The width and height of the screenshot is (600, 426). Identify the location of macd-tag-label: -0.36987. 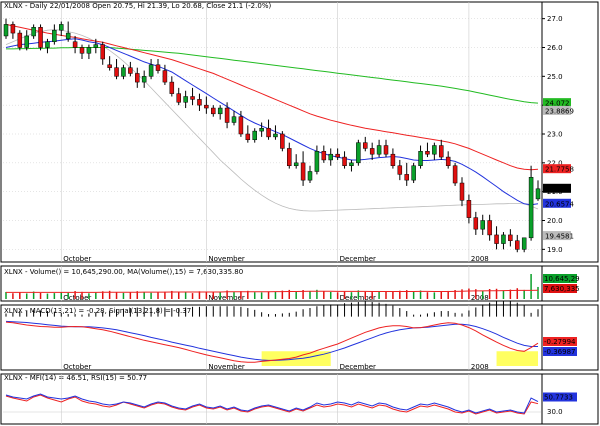
(559, 352).